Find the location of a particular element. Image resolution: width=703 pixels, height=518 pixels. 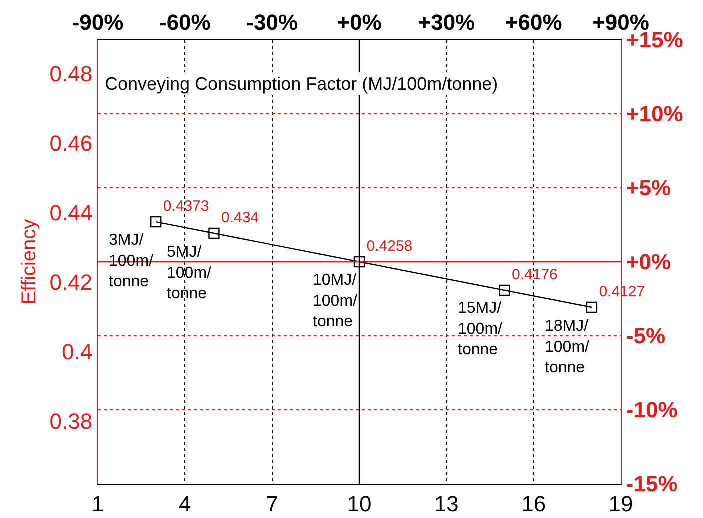

data-label: 0.4176 is located at coordinates (535, 275).